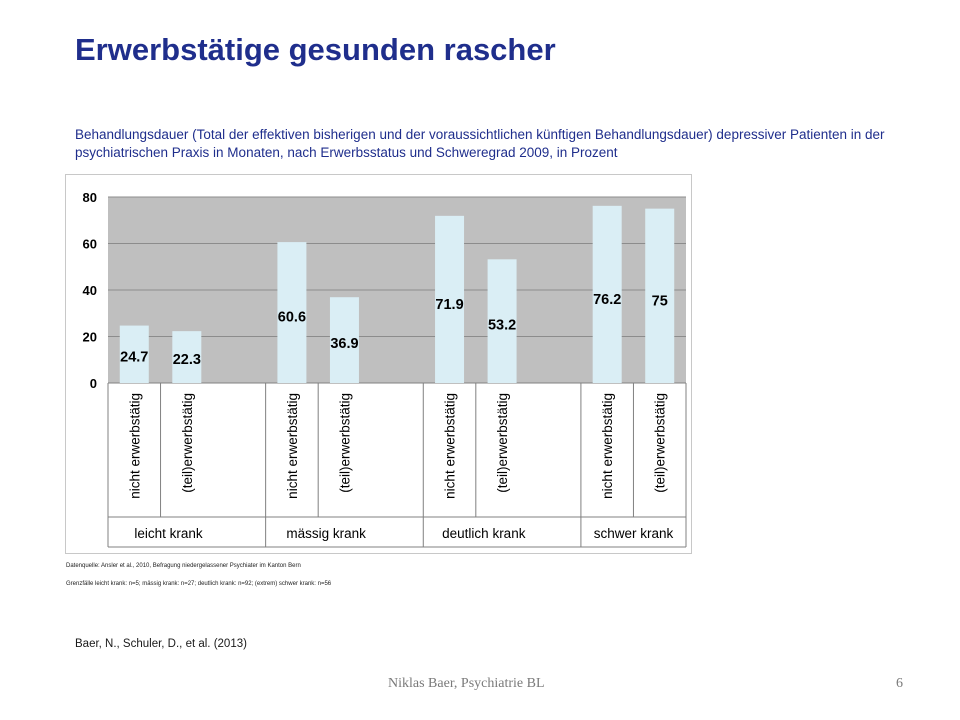  Describe the element at coordinates (168, 533) in the screenshot. I see `x-group-label: leicht krank` at that location.